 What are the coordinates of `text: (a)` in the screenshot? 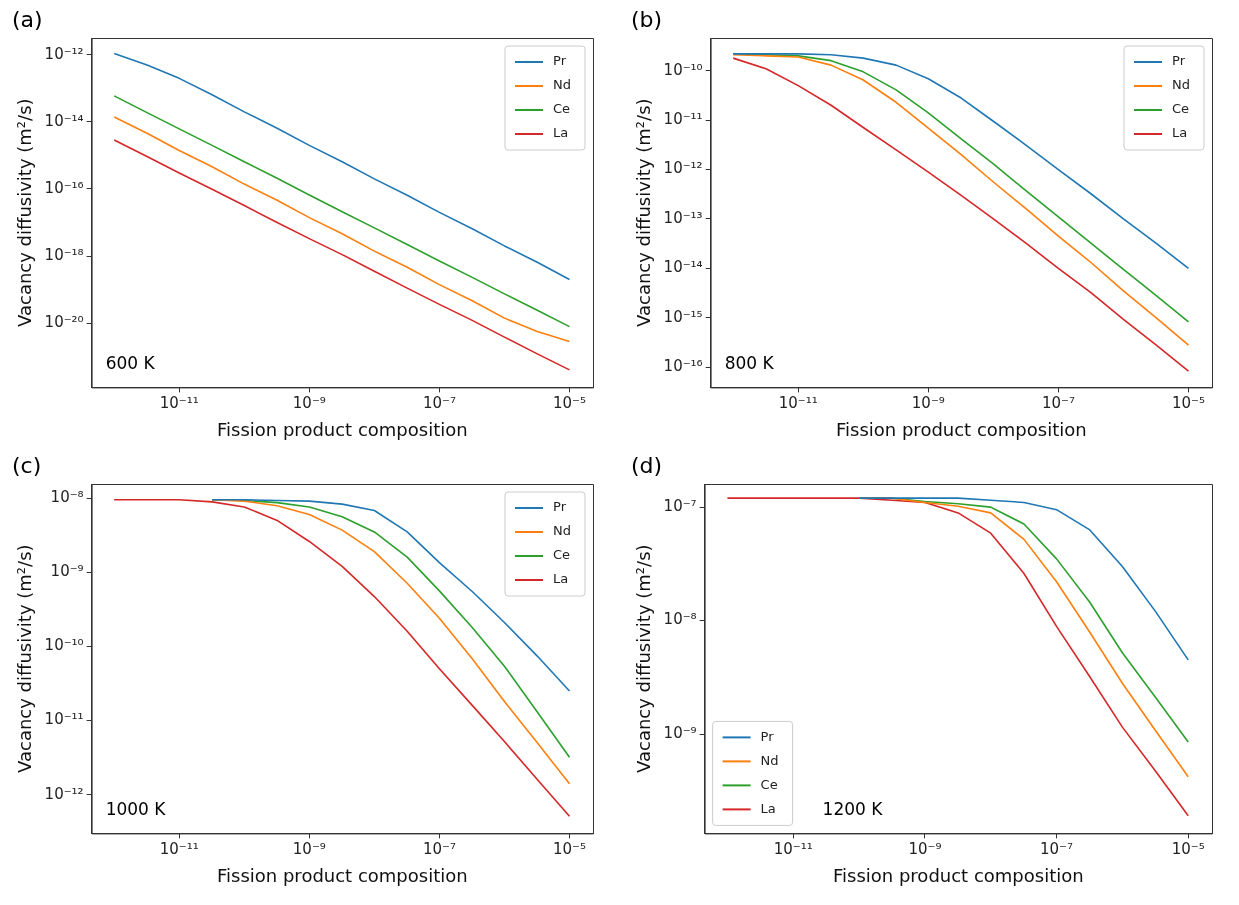 It's located at (27, 19).